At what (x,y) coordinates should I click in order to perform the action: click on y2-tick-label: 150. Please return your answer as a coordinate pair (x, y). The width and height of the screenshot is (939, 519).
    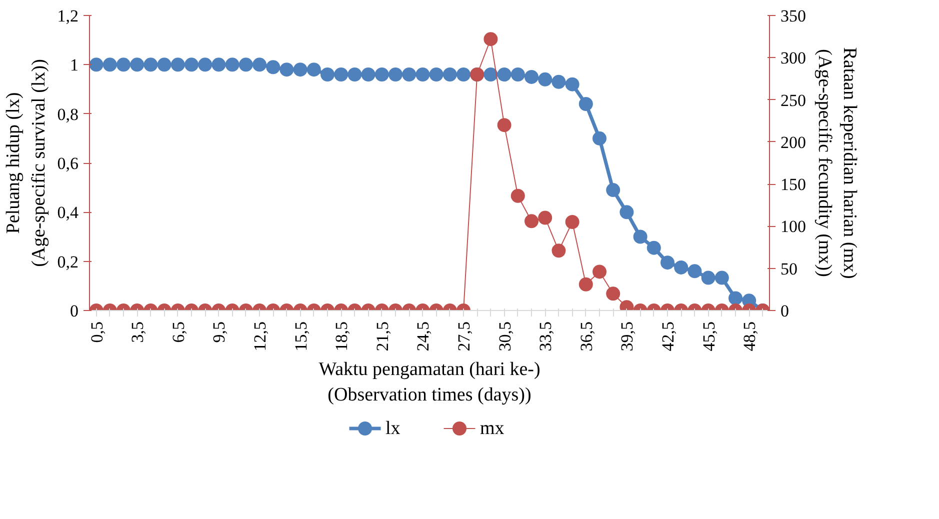
    Looking at the image, I should click on (793, 184).